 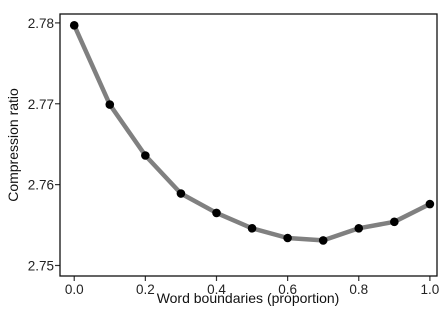 I want to click on x-tick-label: 0.2, so click(x=145, y=289).